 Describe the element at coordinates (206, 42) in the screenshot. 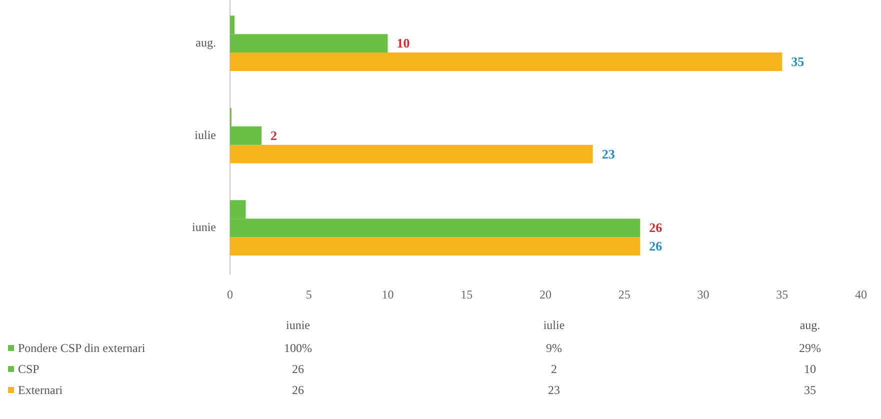

I see `y-tick-label: aug.` at that location.